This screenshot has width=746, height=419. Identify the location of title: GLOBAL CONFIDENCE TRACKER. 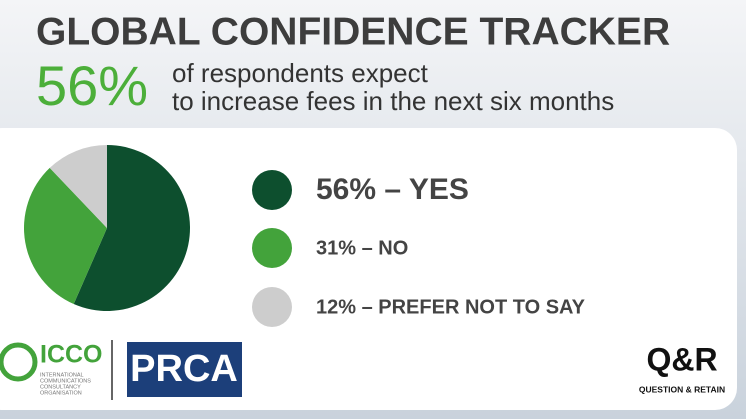
(353, 31).